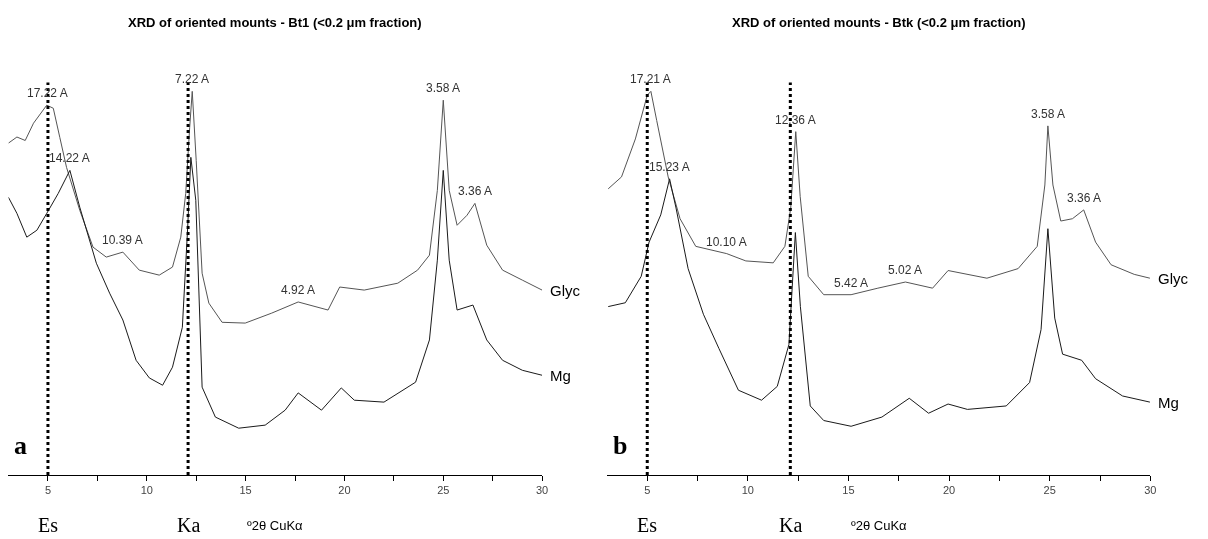 Image resolution: width=1208 pixels, height=539 pixels. I want to click on annotation: b, so click(620, 445).